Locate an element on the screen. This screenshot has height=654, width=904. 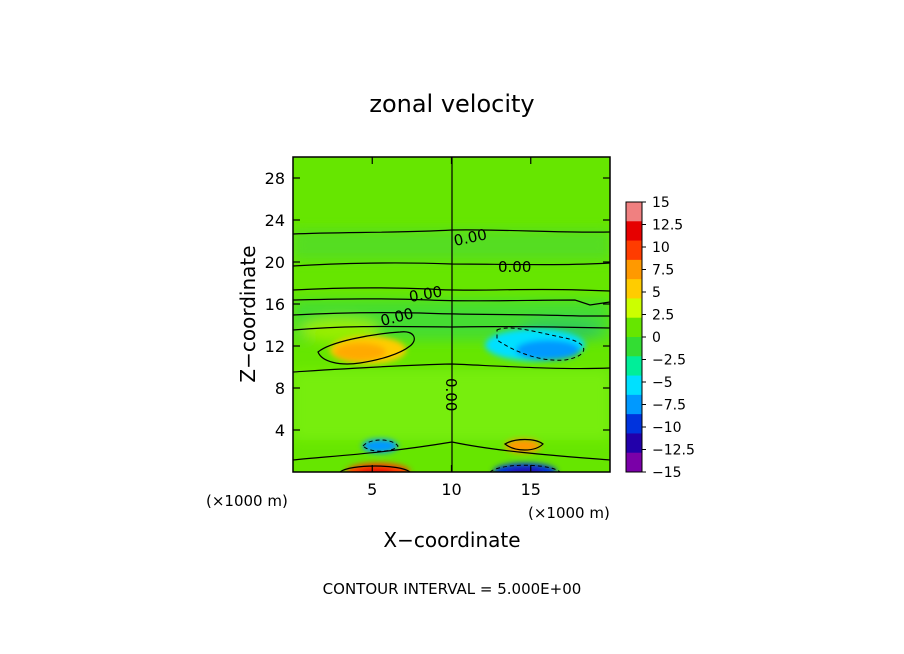
contour-positive-left is located at coordinates (366, 348).